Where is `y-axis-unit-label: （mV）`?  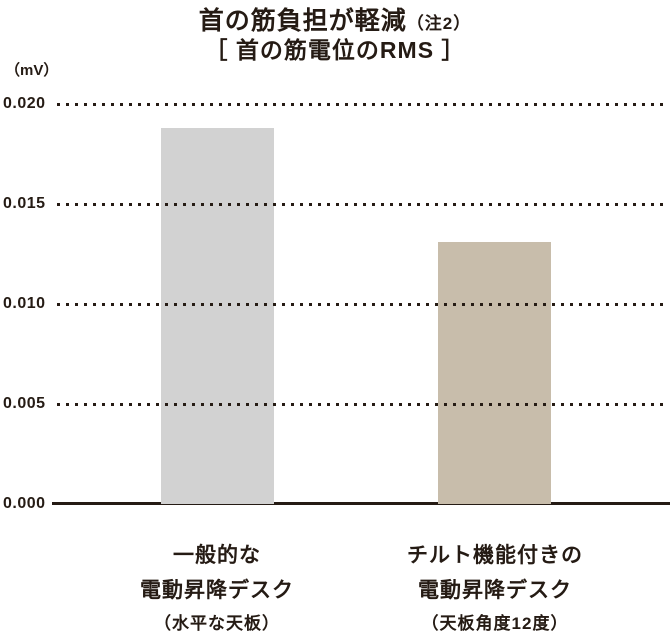 y-axis-unit-label: （mV） is located at coordinates (32, 70).